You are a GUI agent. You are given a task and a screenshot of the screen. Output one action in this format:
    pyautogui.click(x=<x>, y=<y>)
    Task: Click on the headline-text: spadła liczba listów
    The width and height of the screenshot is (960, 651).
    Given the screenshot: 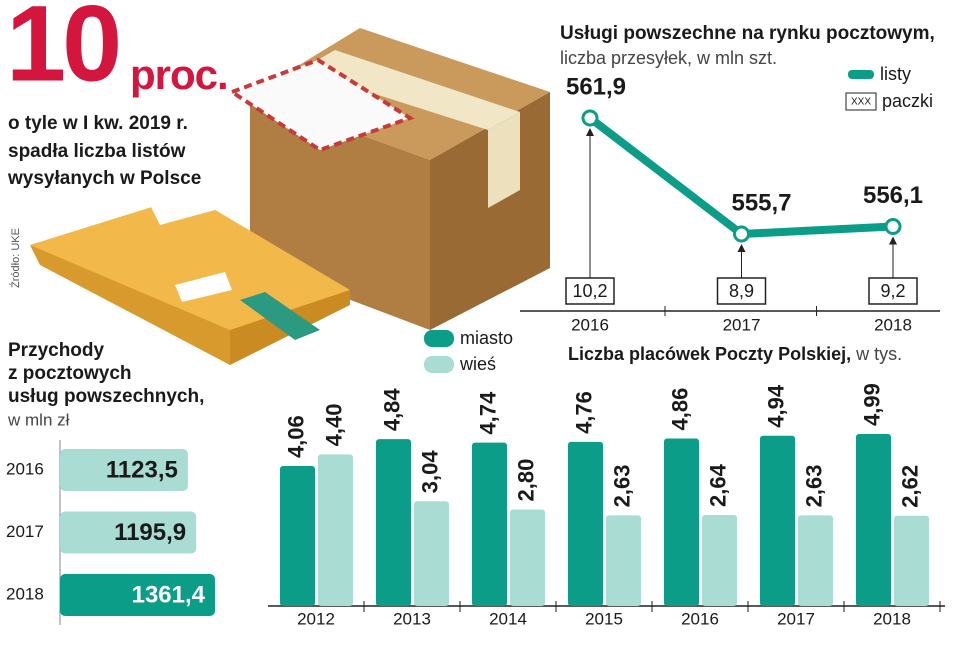 What is the action you would take?
    pyautogui.click(x=97, y=151)
    